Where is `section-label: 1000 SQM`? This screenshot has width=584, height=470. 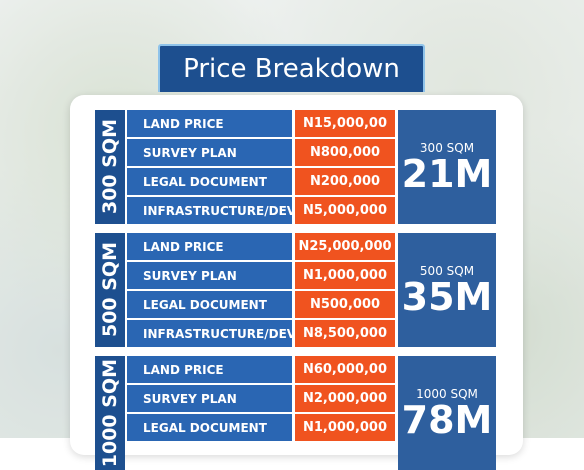
section-label: 1000 SQM is located at coordinates (110, 413).